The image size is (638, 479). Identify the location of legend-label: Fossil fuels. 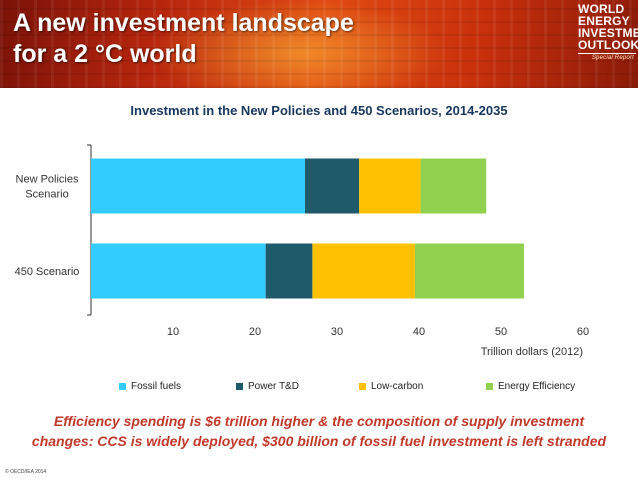
(156, 386).